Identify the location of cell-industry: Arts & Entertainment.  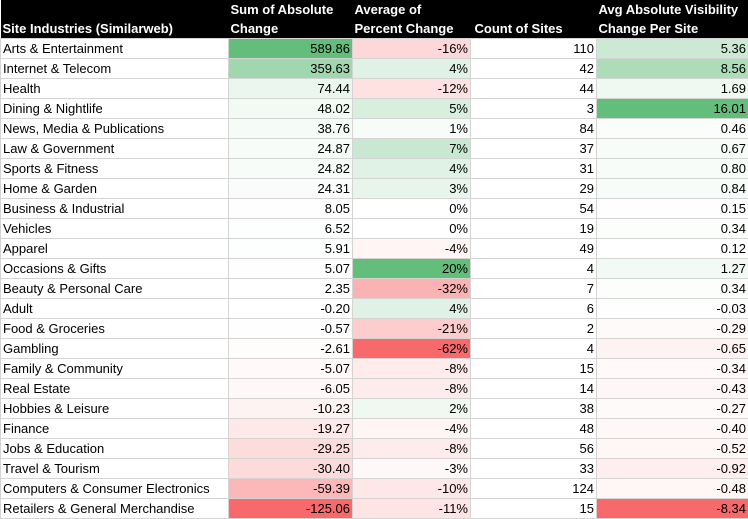
(115, 49).